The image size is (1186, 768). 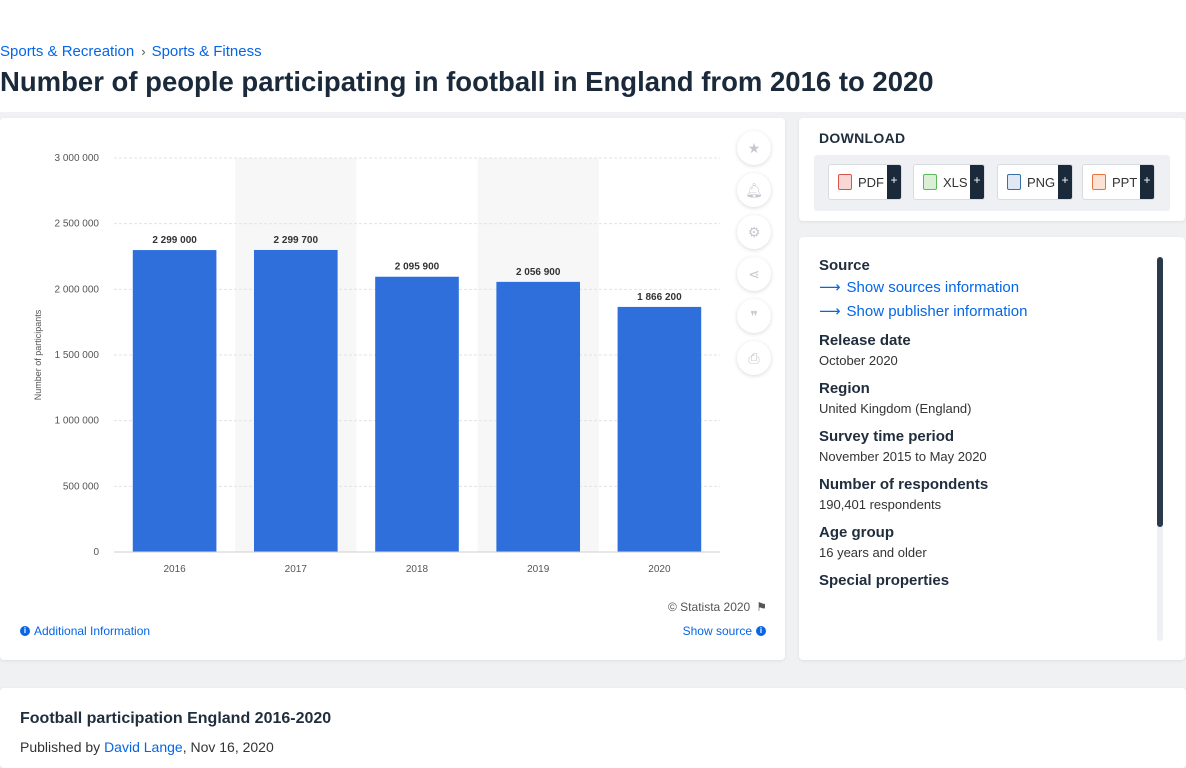 What do you see at coordinates (895, 408) in the screenshot?
I see `region-value: United Kingdom (England)` at bounding box center [895, 408].